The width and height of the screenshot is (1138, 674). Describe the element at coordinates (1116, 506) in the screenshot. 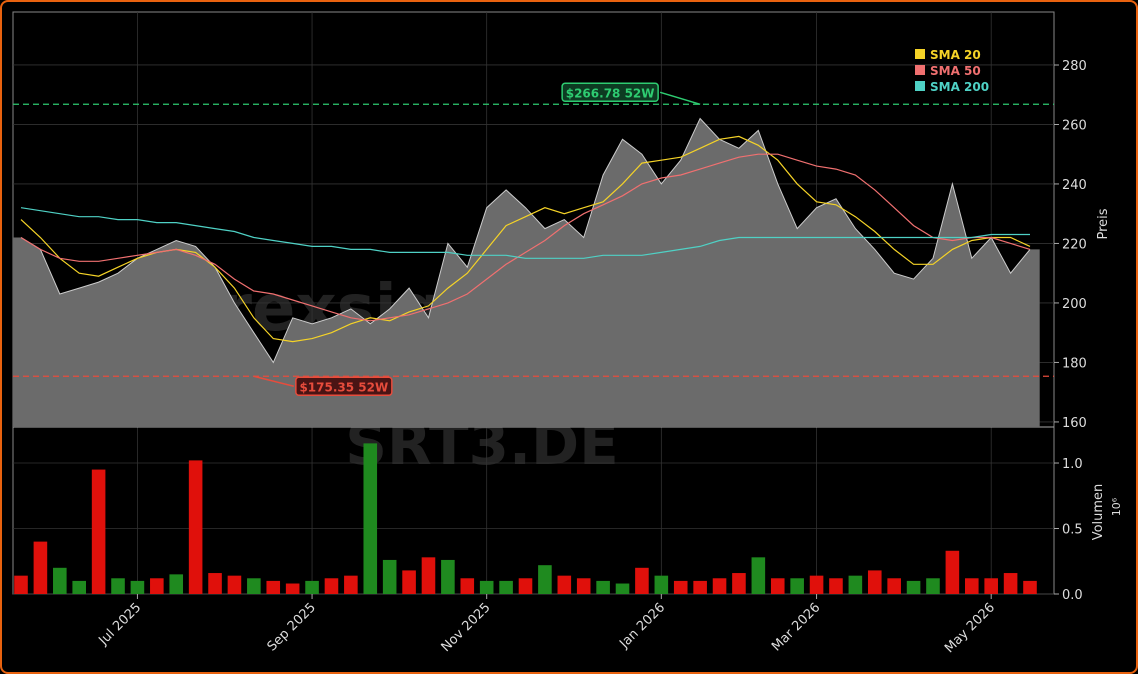

I see `y2-offset-label: 10⁶` at that location.